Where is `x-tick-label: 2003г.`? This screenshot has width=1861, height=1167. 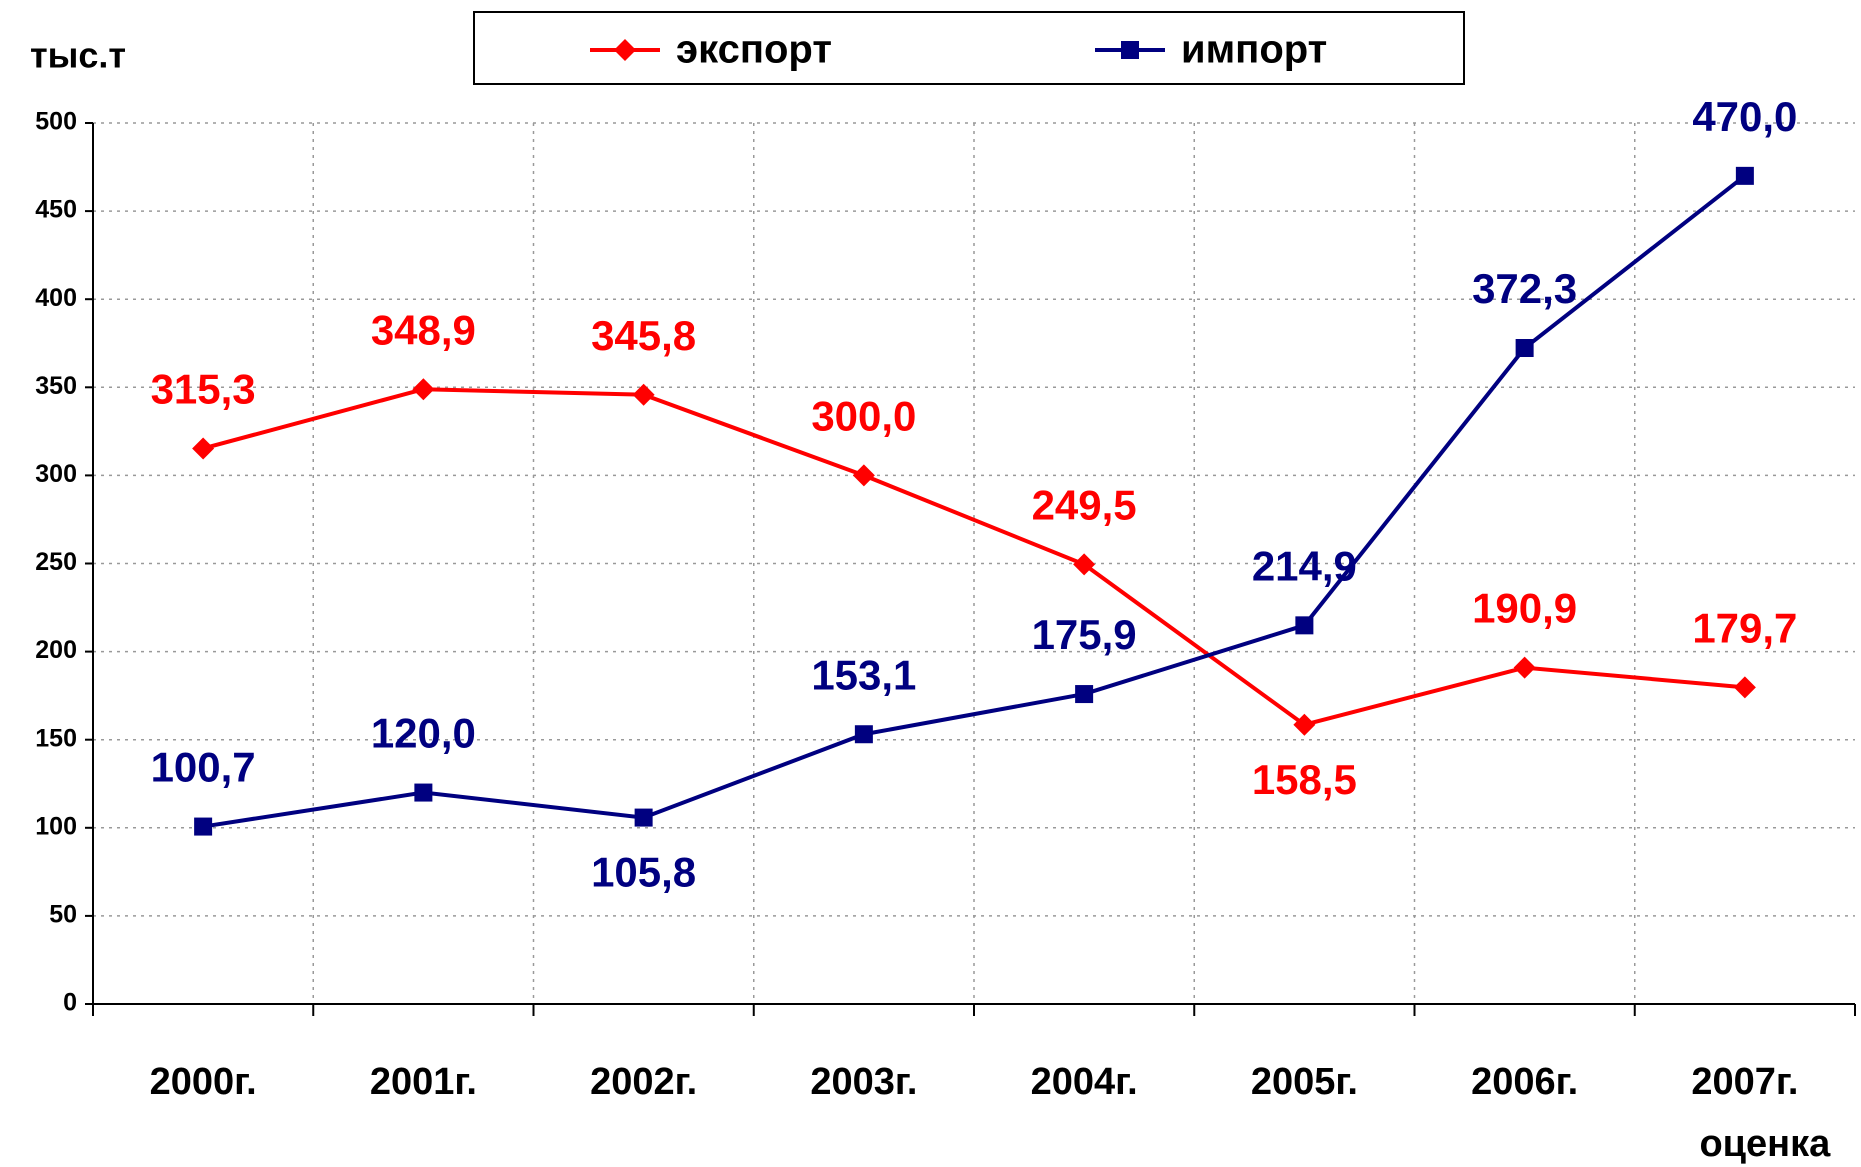
x-tick-label: 2003г. is located at coordinates (863, 1082).